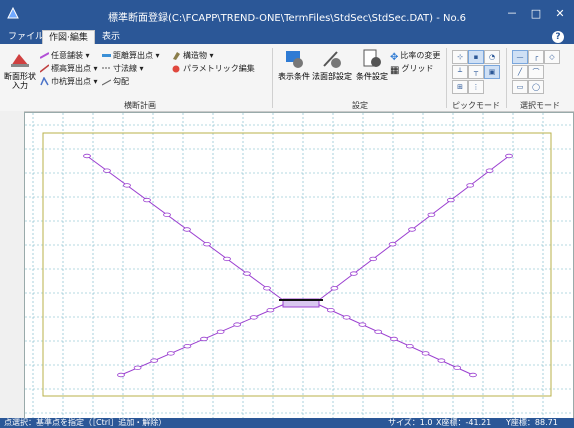 Image resolution: width=574 pixels, height=428 pixels. Describe the element at coordinates (131, 55) in the screenshot. I see `distance-calc-button: 距離算出点 ▾` at that location.